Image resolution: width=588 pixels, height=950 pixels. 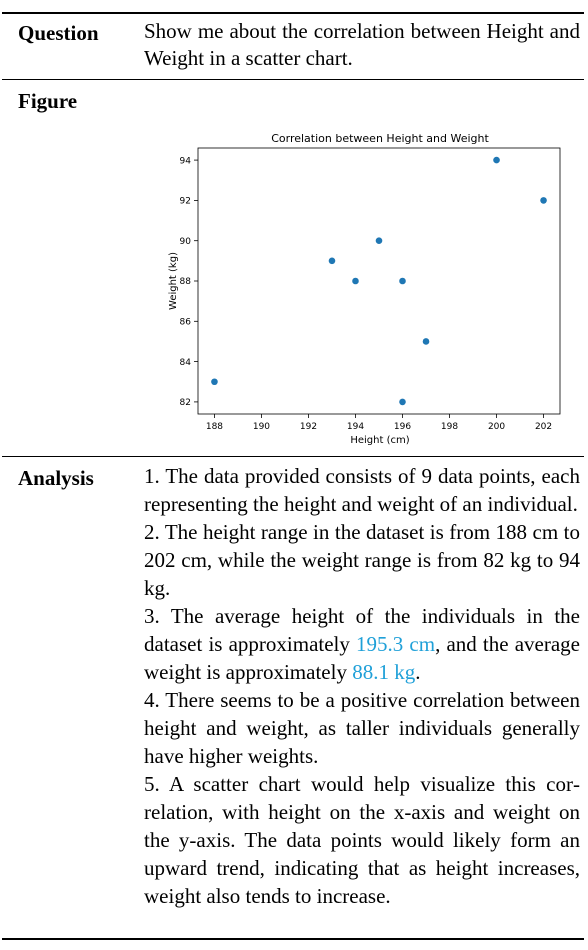 I want to click on y-tick-label: 94, so click(x=186, y=161).